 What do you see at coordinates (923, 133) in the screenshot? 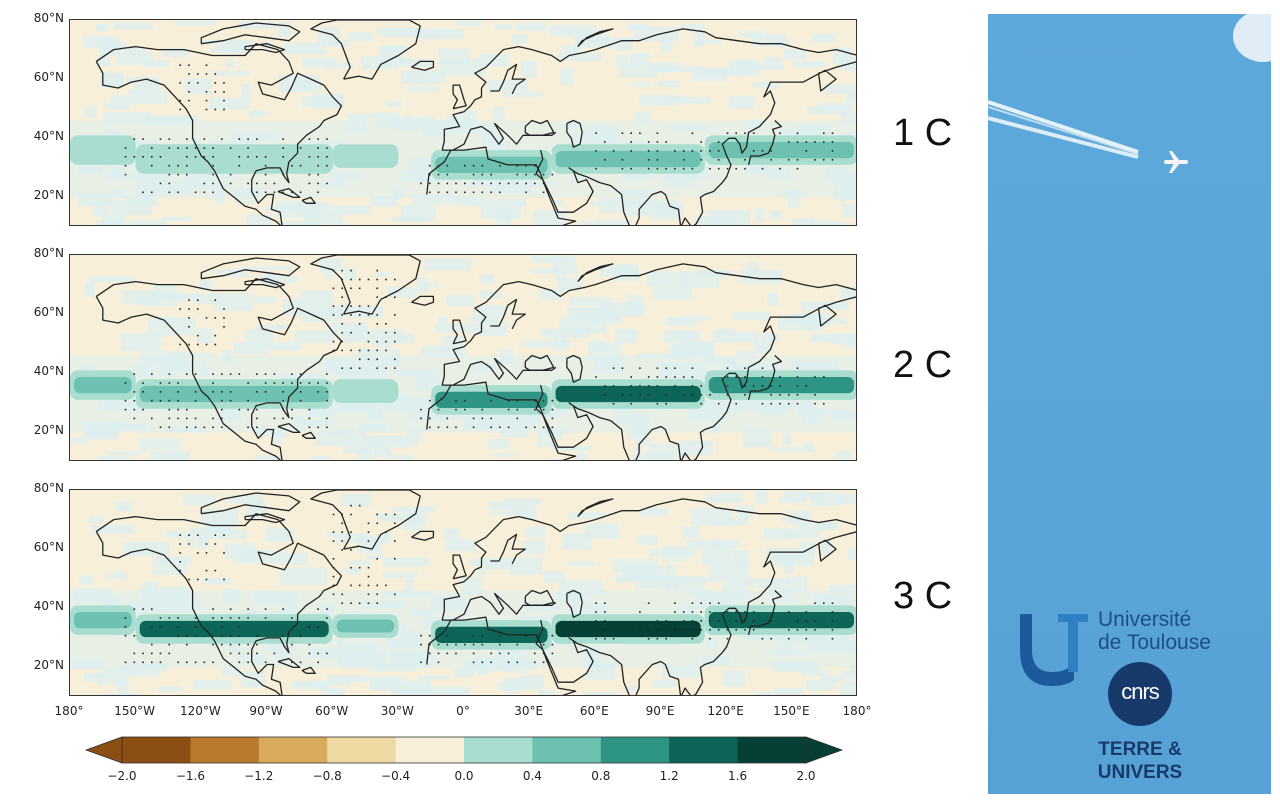
I see `panel-label-1: 1 C` at bounding box center [923, 133].